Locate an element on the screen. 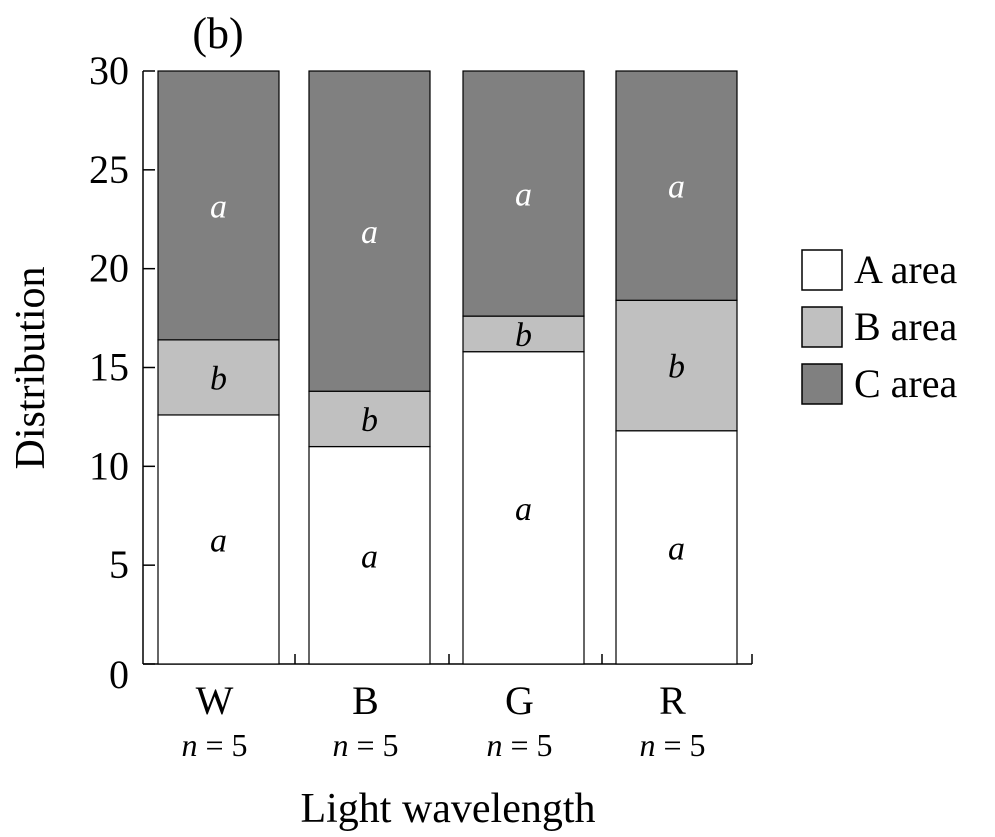 Image resolution: width=995 pixels, height=837 pixels. bar-stack-W: a b a is located at coordinates (218, 367).